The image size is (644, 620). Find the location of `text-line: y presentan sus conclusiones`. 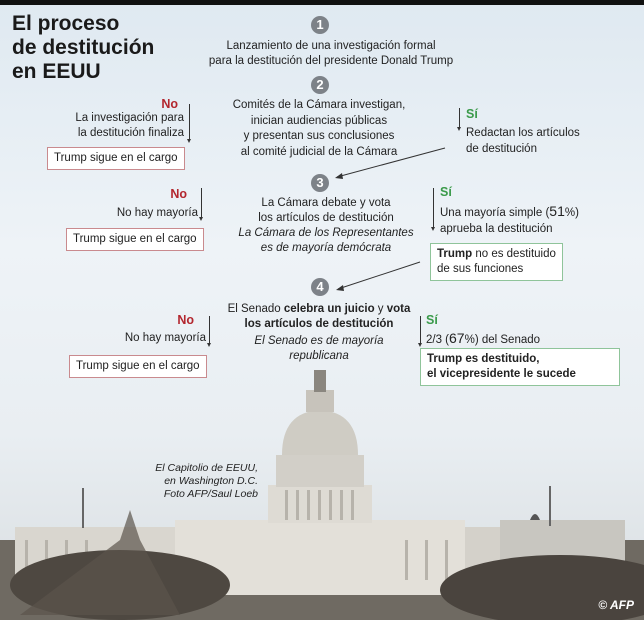

text-line: y presentan sus conclusiones is located at coordinates (319, 136).